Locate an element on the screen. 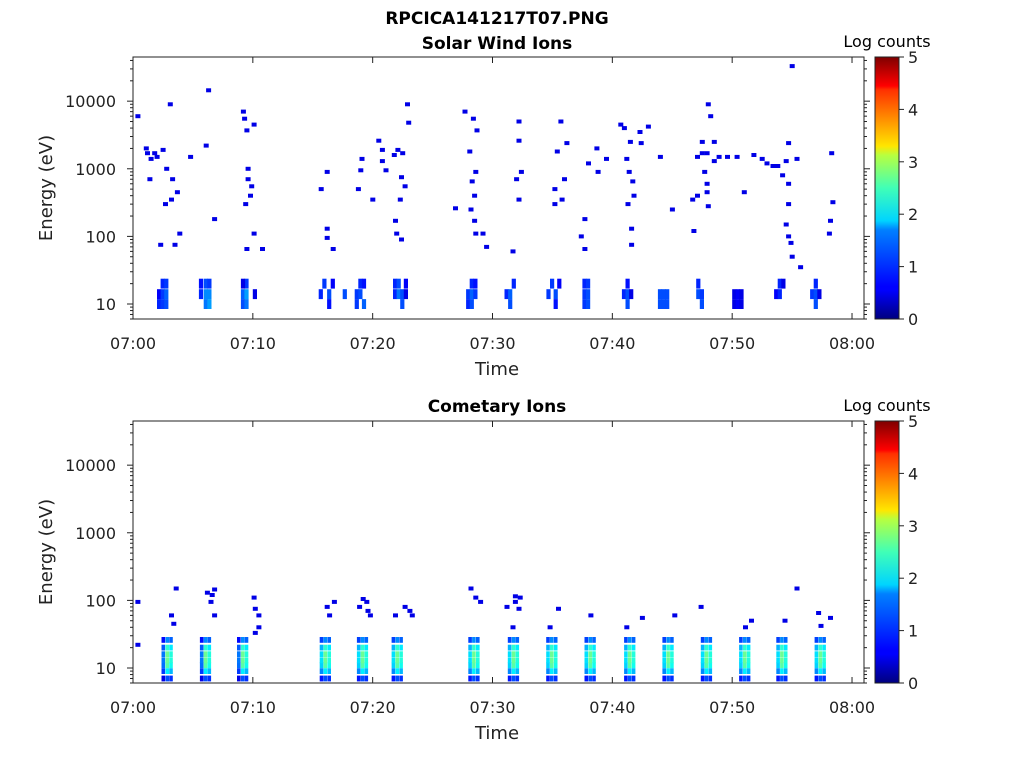 The image size is (1024, 768). x-tick-label: 07:30 is located at coordinates (492, 343).